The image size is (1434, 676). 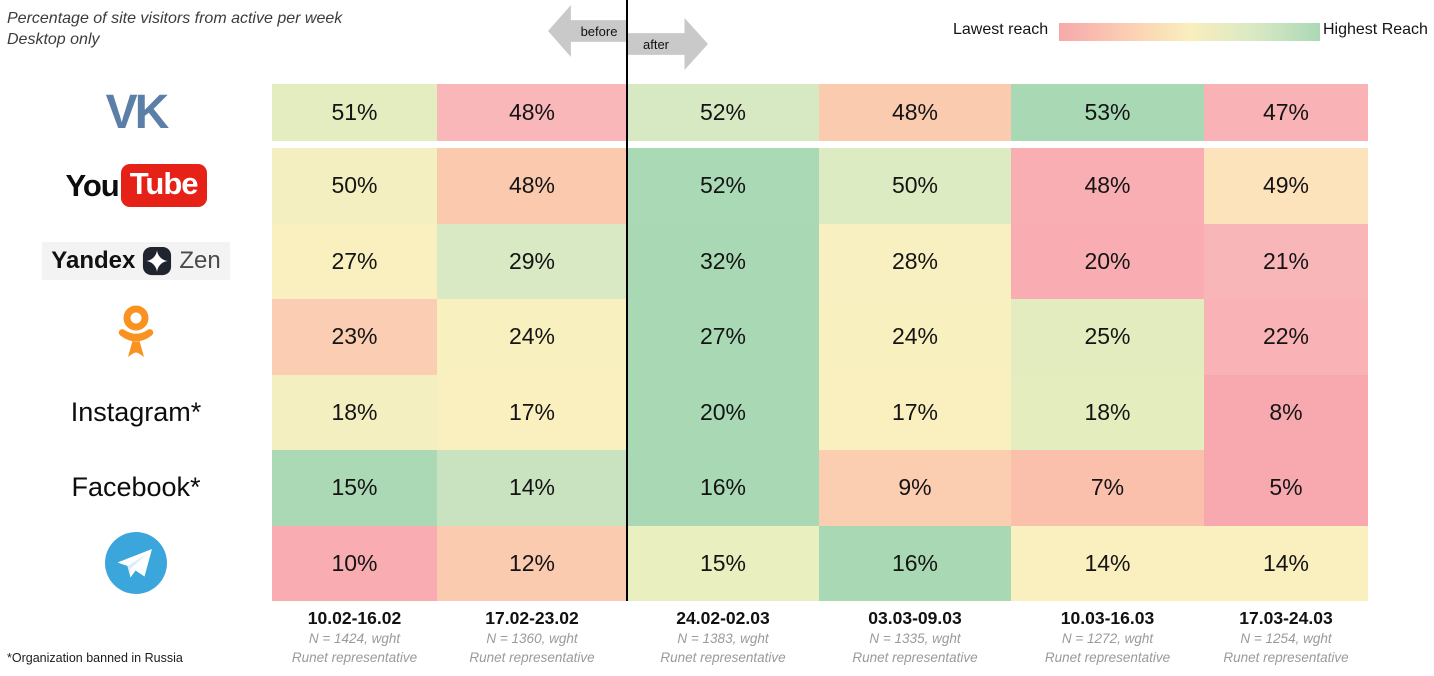 I want to click on row-label-yandex-zen: Yandex Zen, so click(x=136, y=262).